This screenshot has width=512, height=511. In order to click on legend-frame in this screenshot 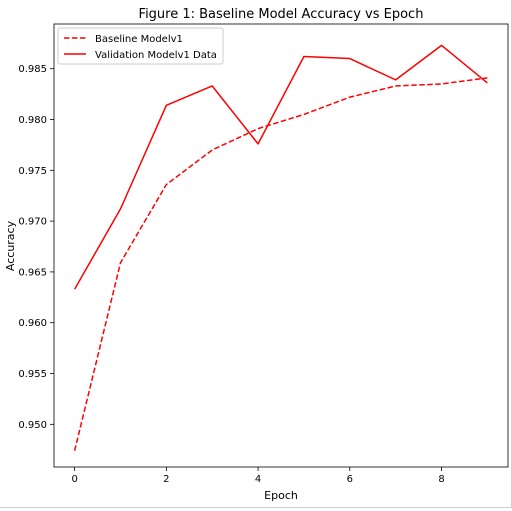, I will do `click(140, 46)`.